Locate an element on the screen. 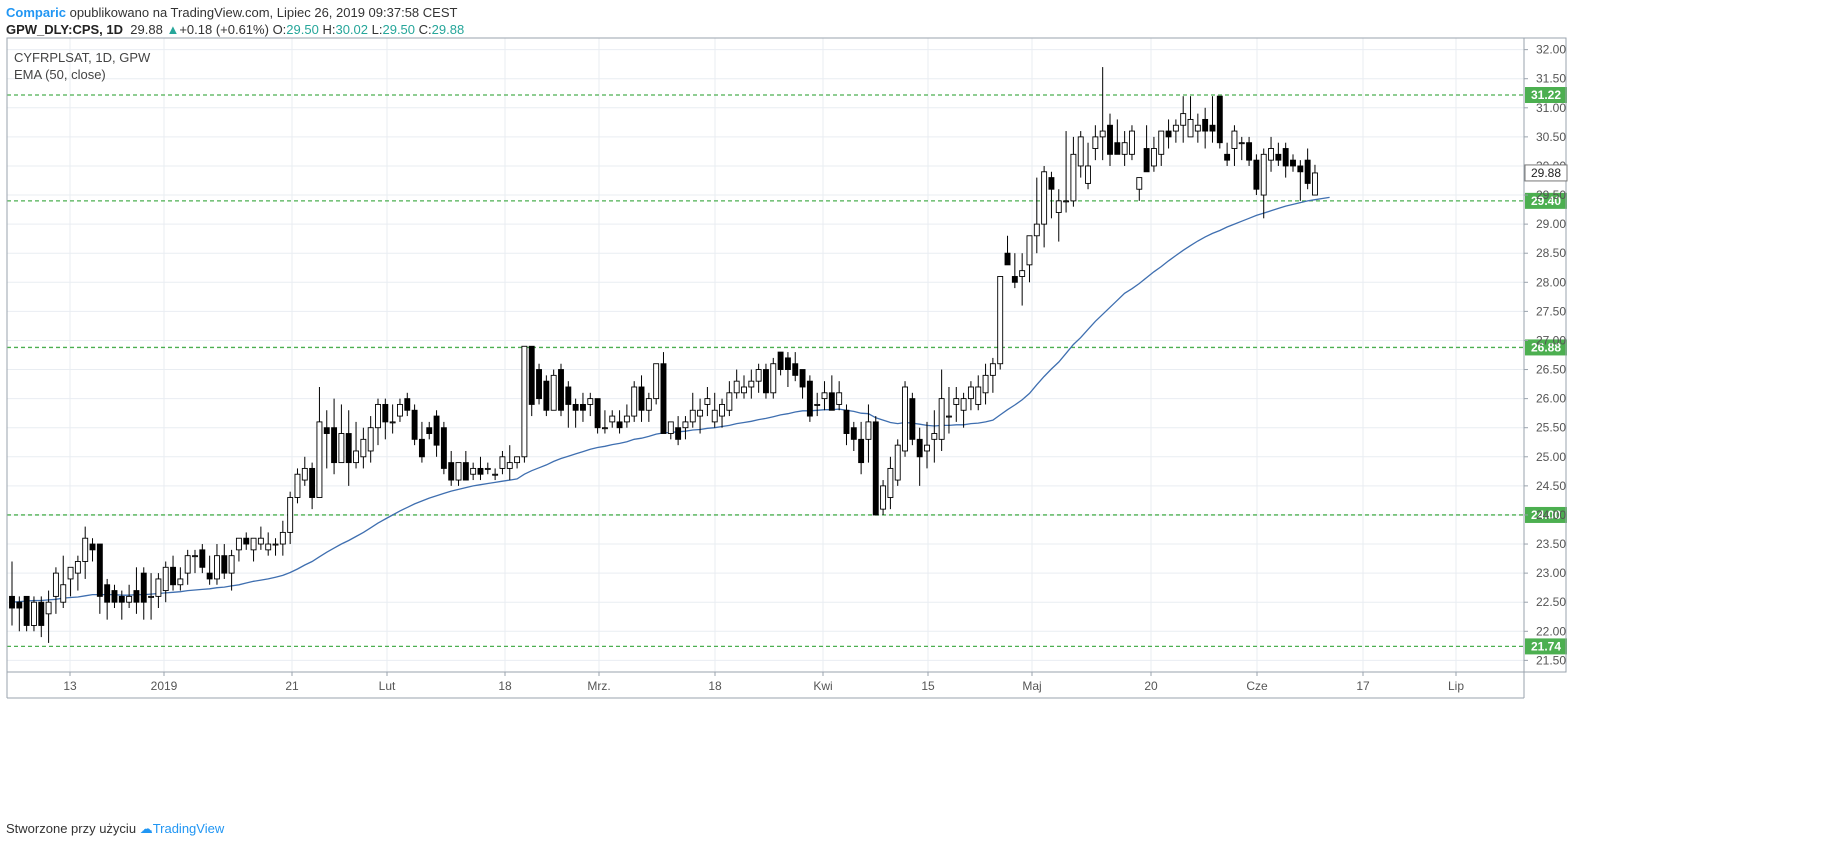 This screenshot has height=849, width=1828. last-price: 29.88 is located at coordinates (146, 29).